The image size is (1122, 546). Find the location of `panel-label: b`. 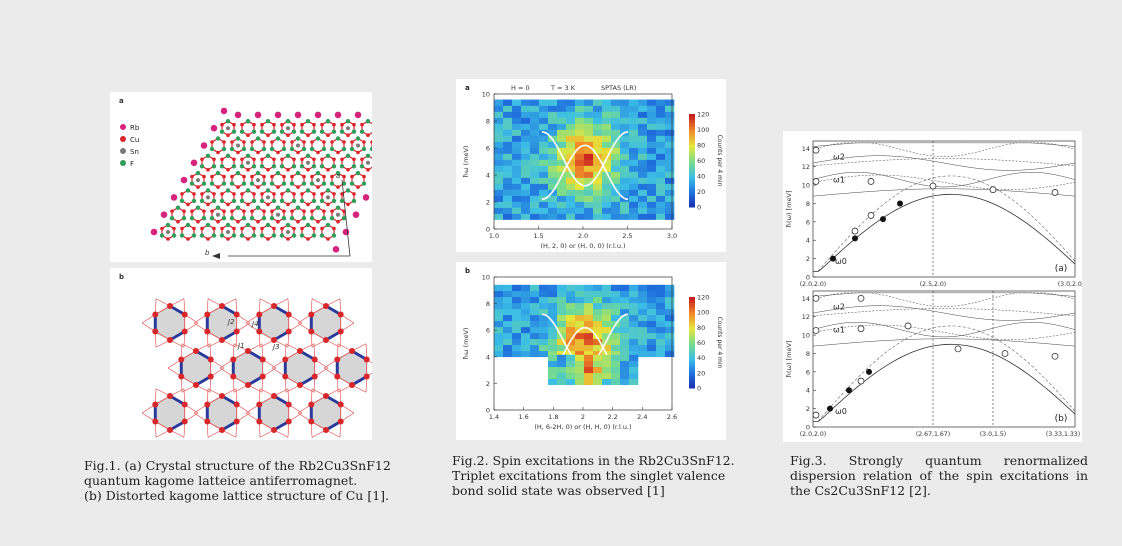

panel-label: b is located at coordinates (467, 271).